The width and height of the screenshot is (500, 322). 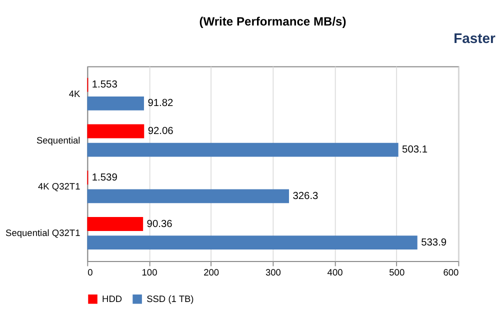 I want to click on x-tick-label: 100, so click(x=150, y=272).